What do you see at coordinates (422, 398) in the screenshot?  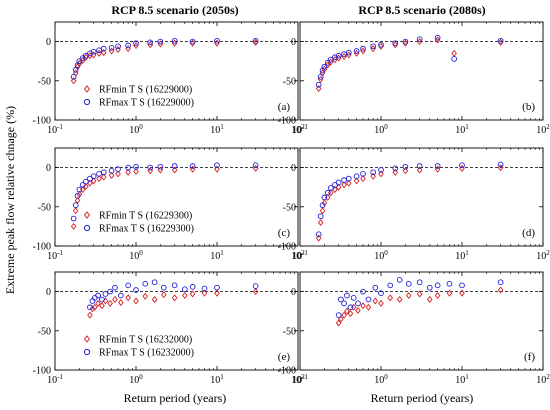 I see `x-axis-label-right: Return period (years)` at bounding box center [422, 398].